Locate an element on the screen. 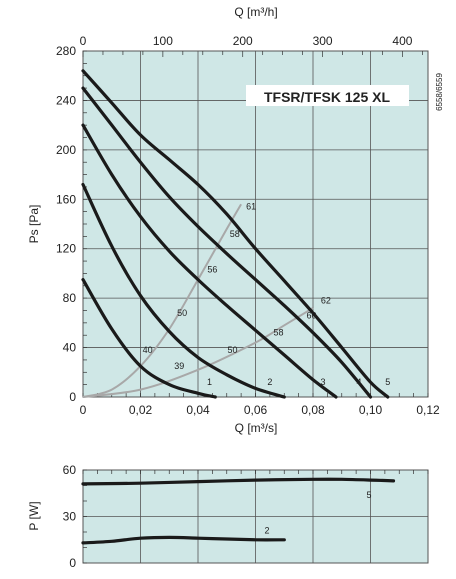 The image size is (456, 579). top-x-axis-label: Q [m³/h] is located at coordinates (255, 12).